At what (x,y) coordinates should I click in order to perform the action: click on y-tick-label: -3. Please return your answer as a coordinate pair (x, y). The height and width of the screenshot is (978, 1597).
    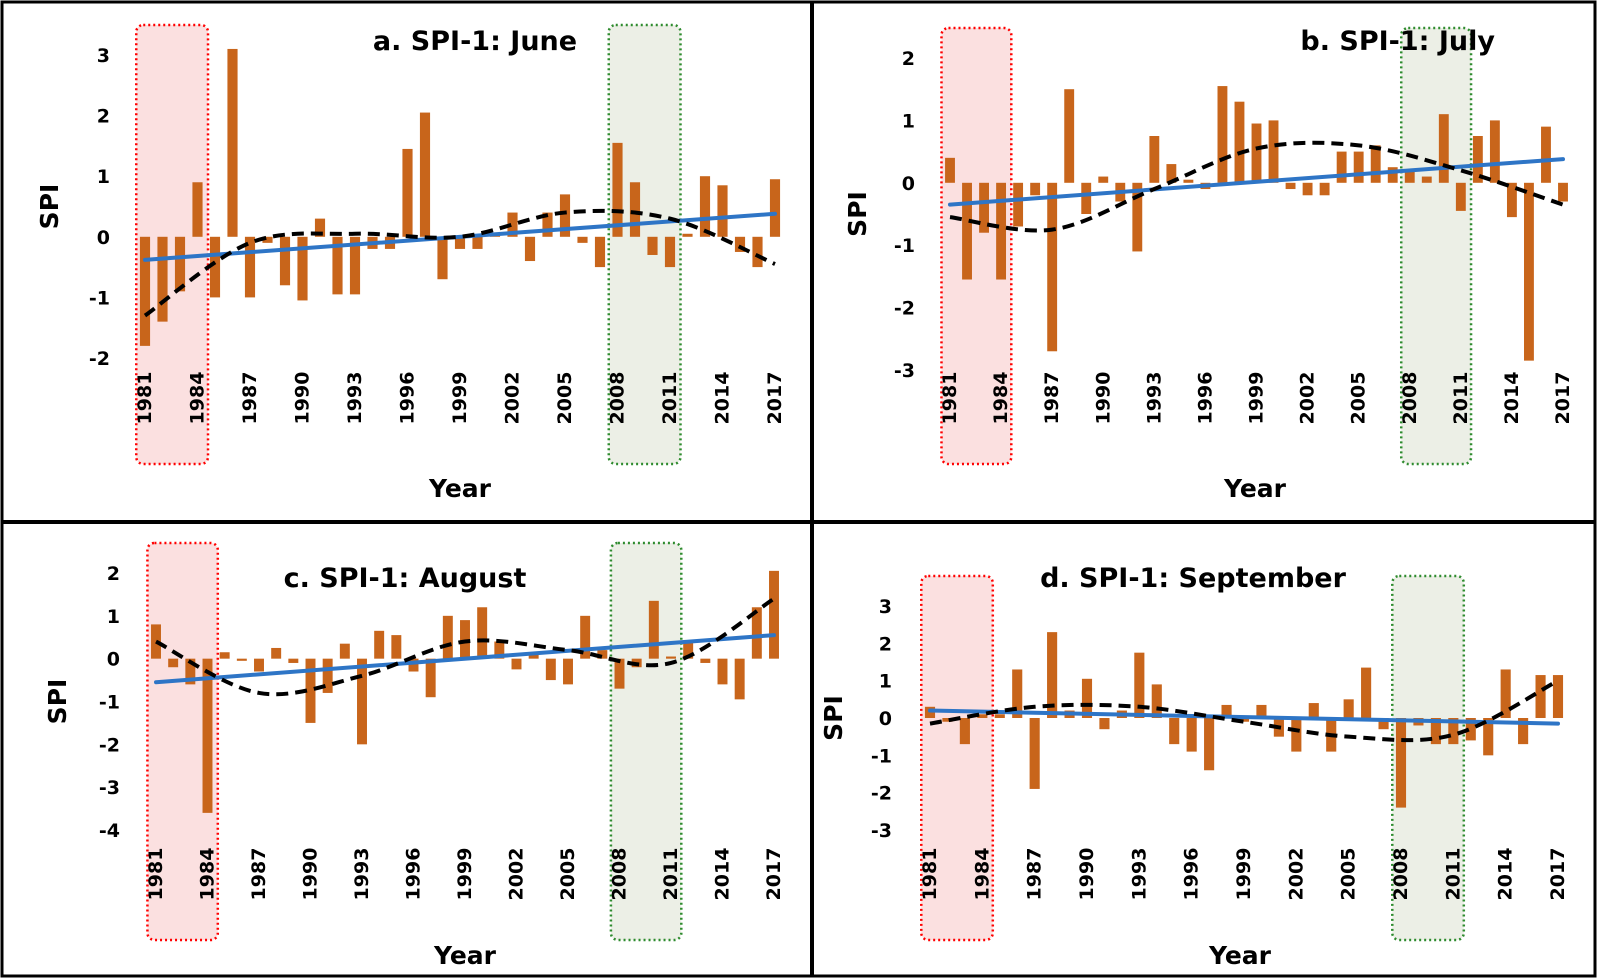
    Looking at the image, I should click on (881, 831).